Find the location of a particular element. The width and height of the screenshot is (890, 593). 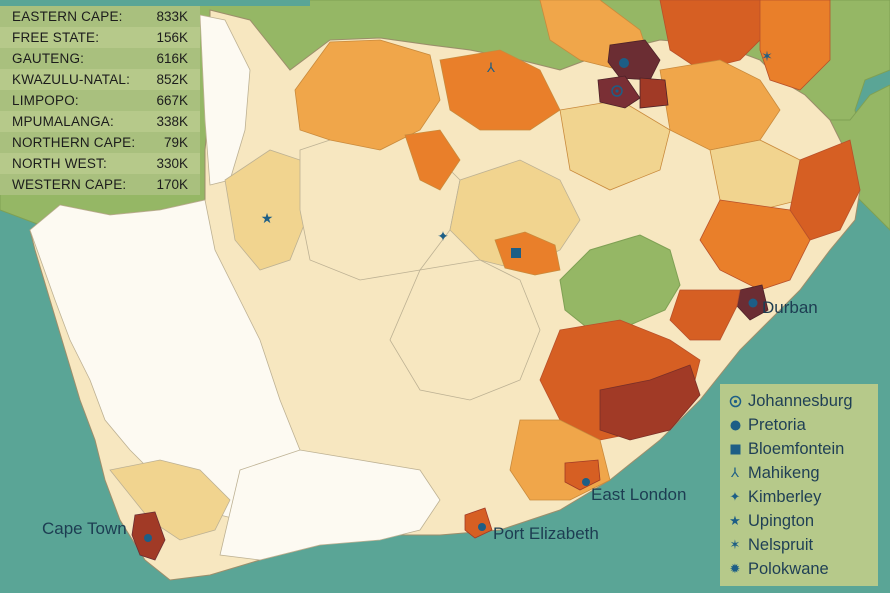

stat-value: 852K is located at coordinates (172, 79).